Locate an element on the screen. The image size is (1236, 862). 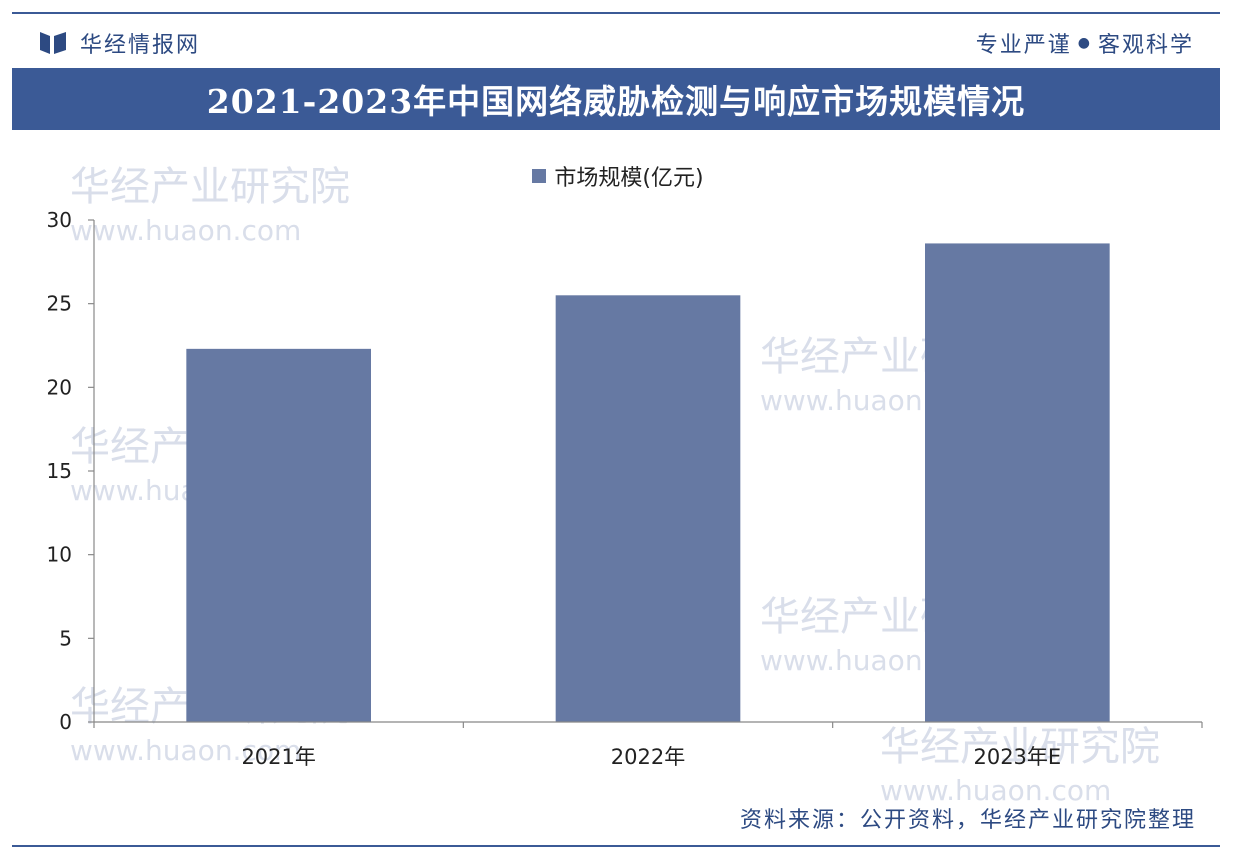
x-tick-label: 2021年 is located at coordinates (278, 757).